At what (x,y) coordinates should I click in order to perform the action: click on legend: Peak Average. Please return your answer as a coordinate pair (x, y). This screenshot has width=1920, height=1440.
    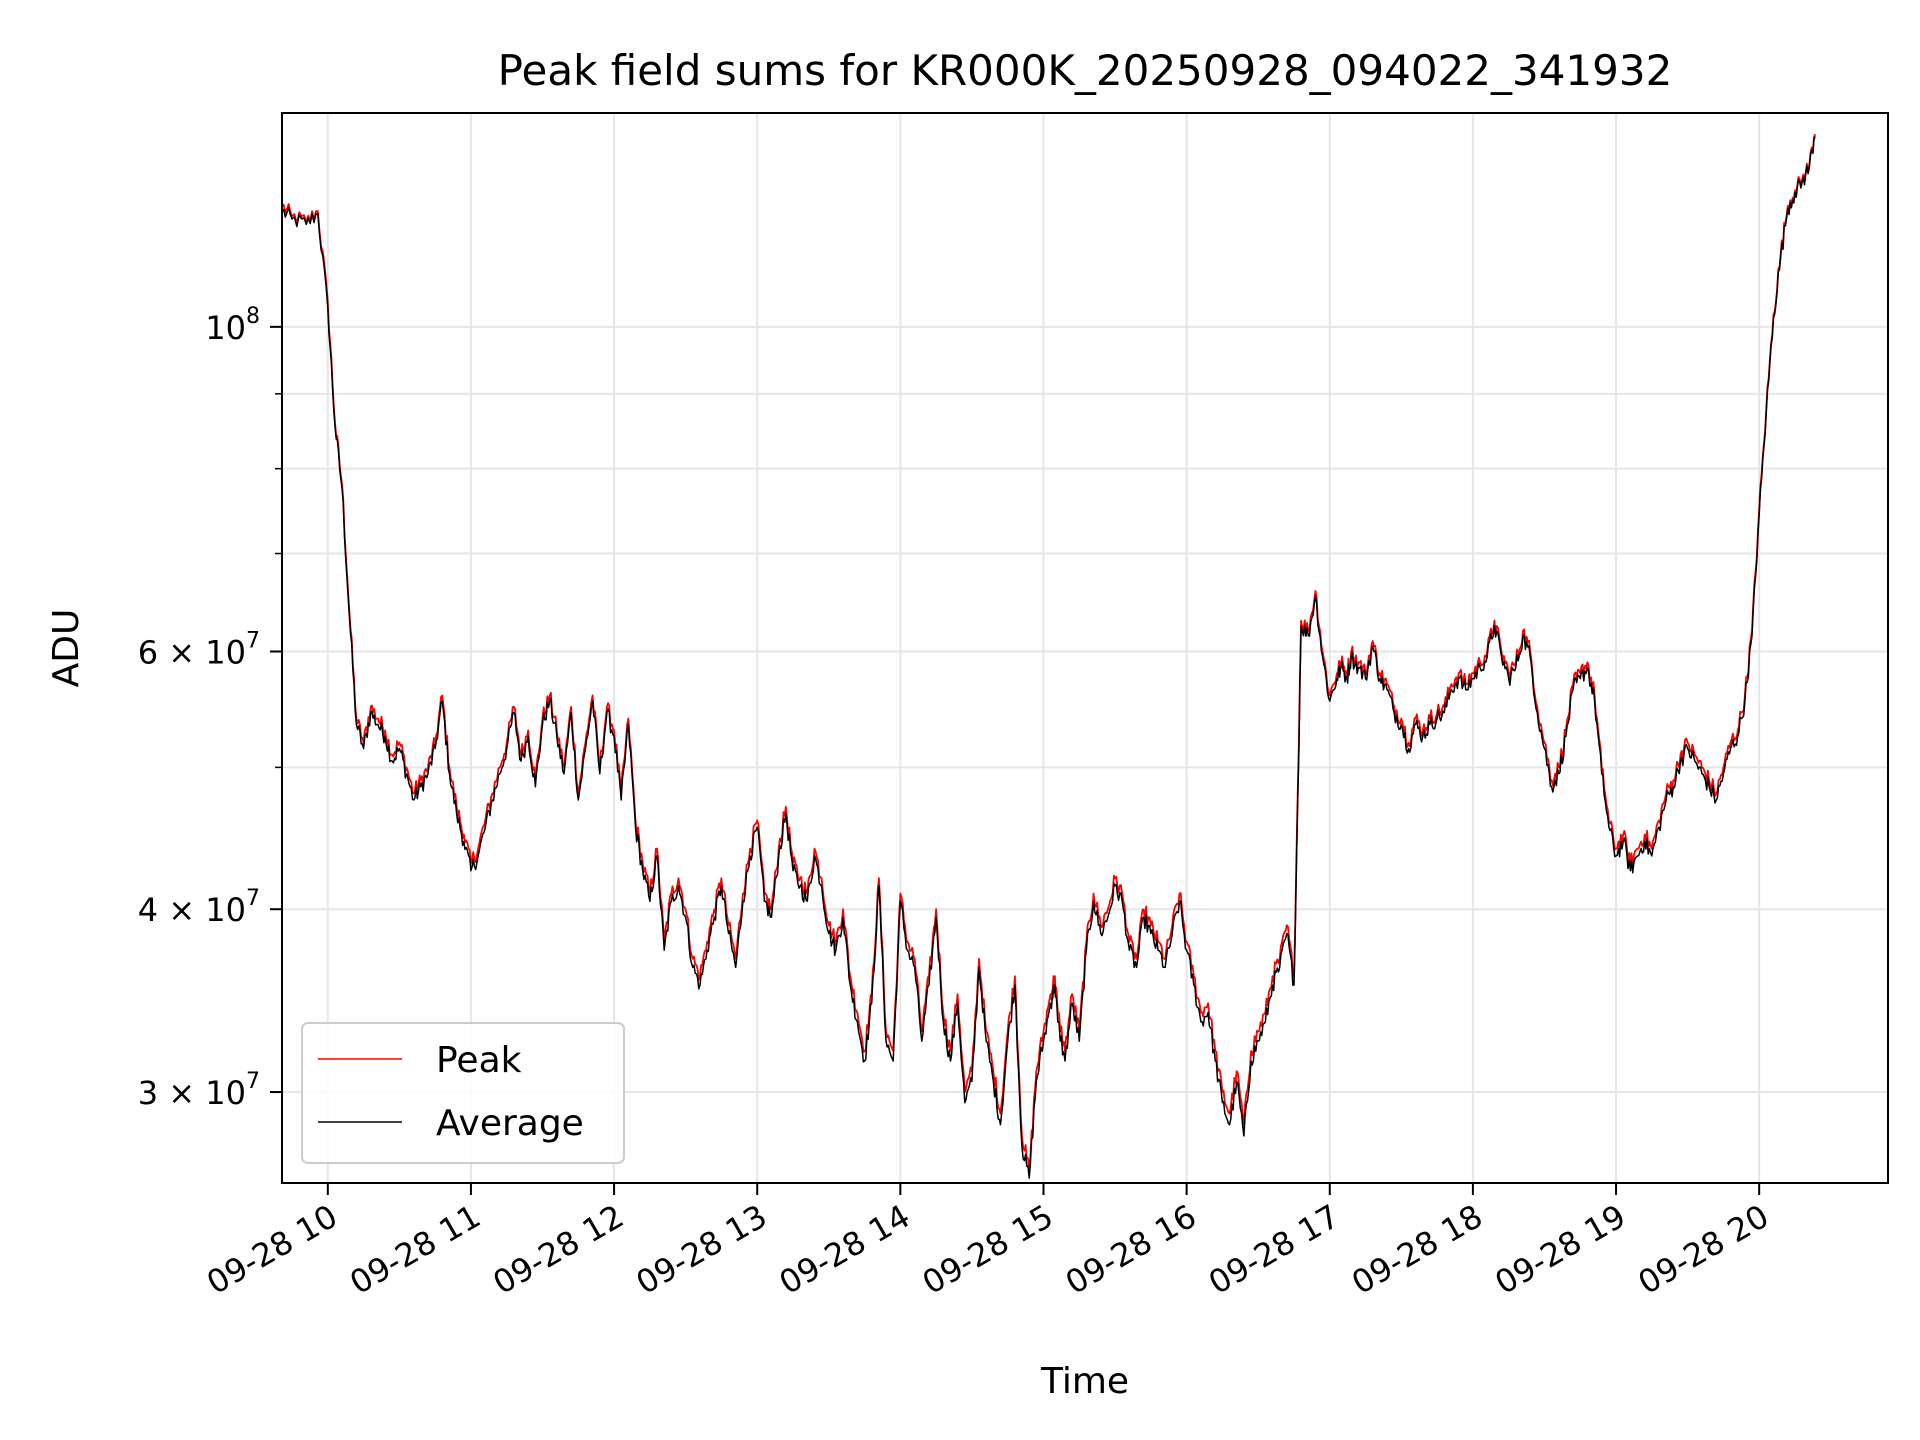
    Looking at the image, I should click on (463, 1093).